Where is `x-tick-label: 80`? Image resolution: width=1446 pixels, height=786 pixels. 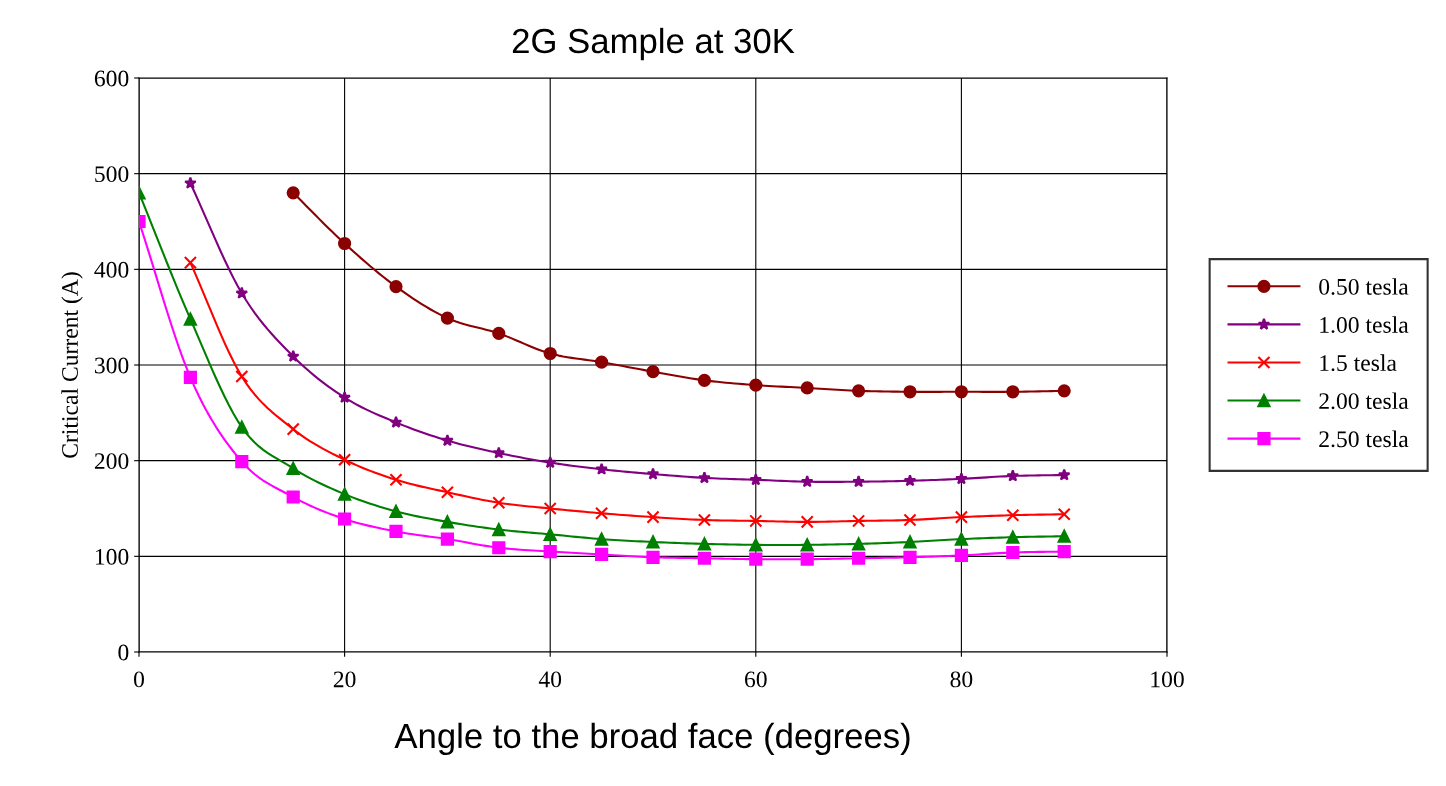 x-tick-label: 80 is located at coordinates (961, 679).